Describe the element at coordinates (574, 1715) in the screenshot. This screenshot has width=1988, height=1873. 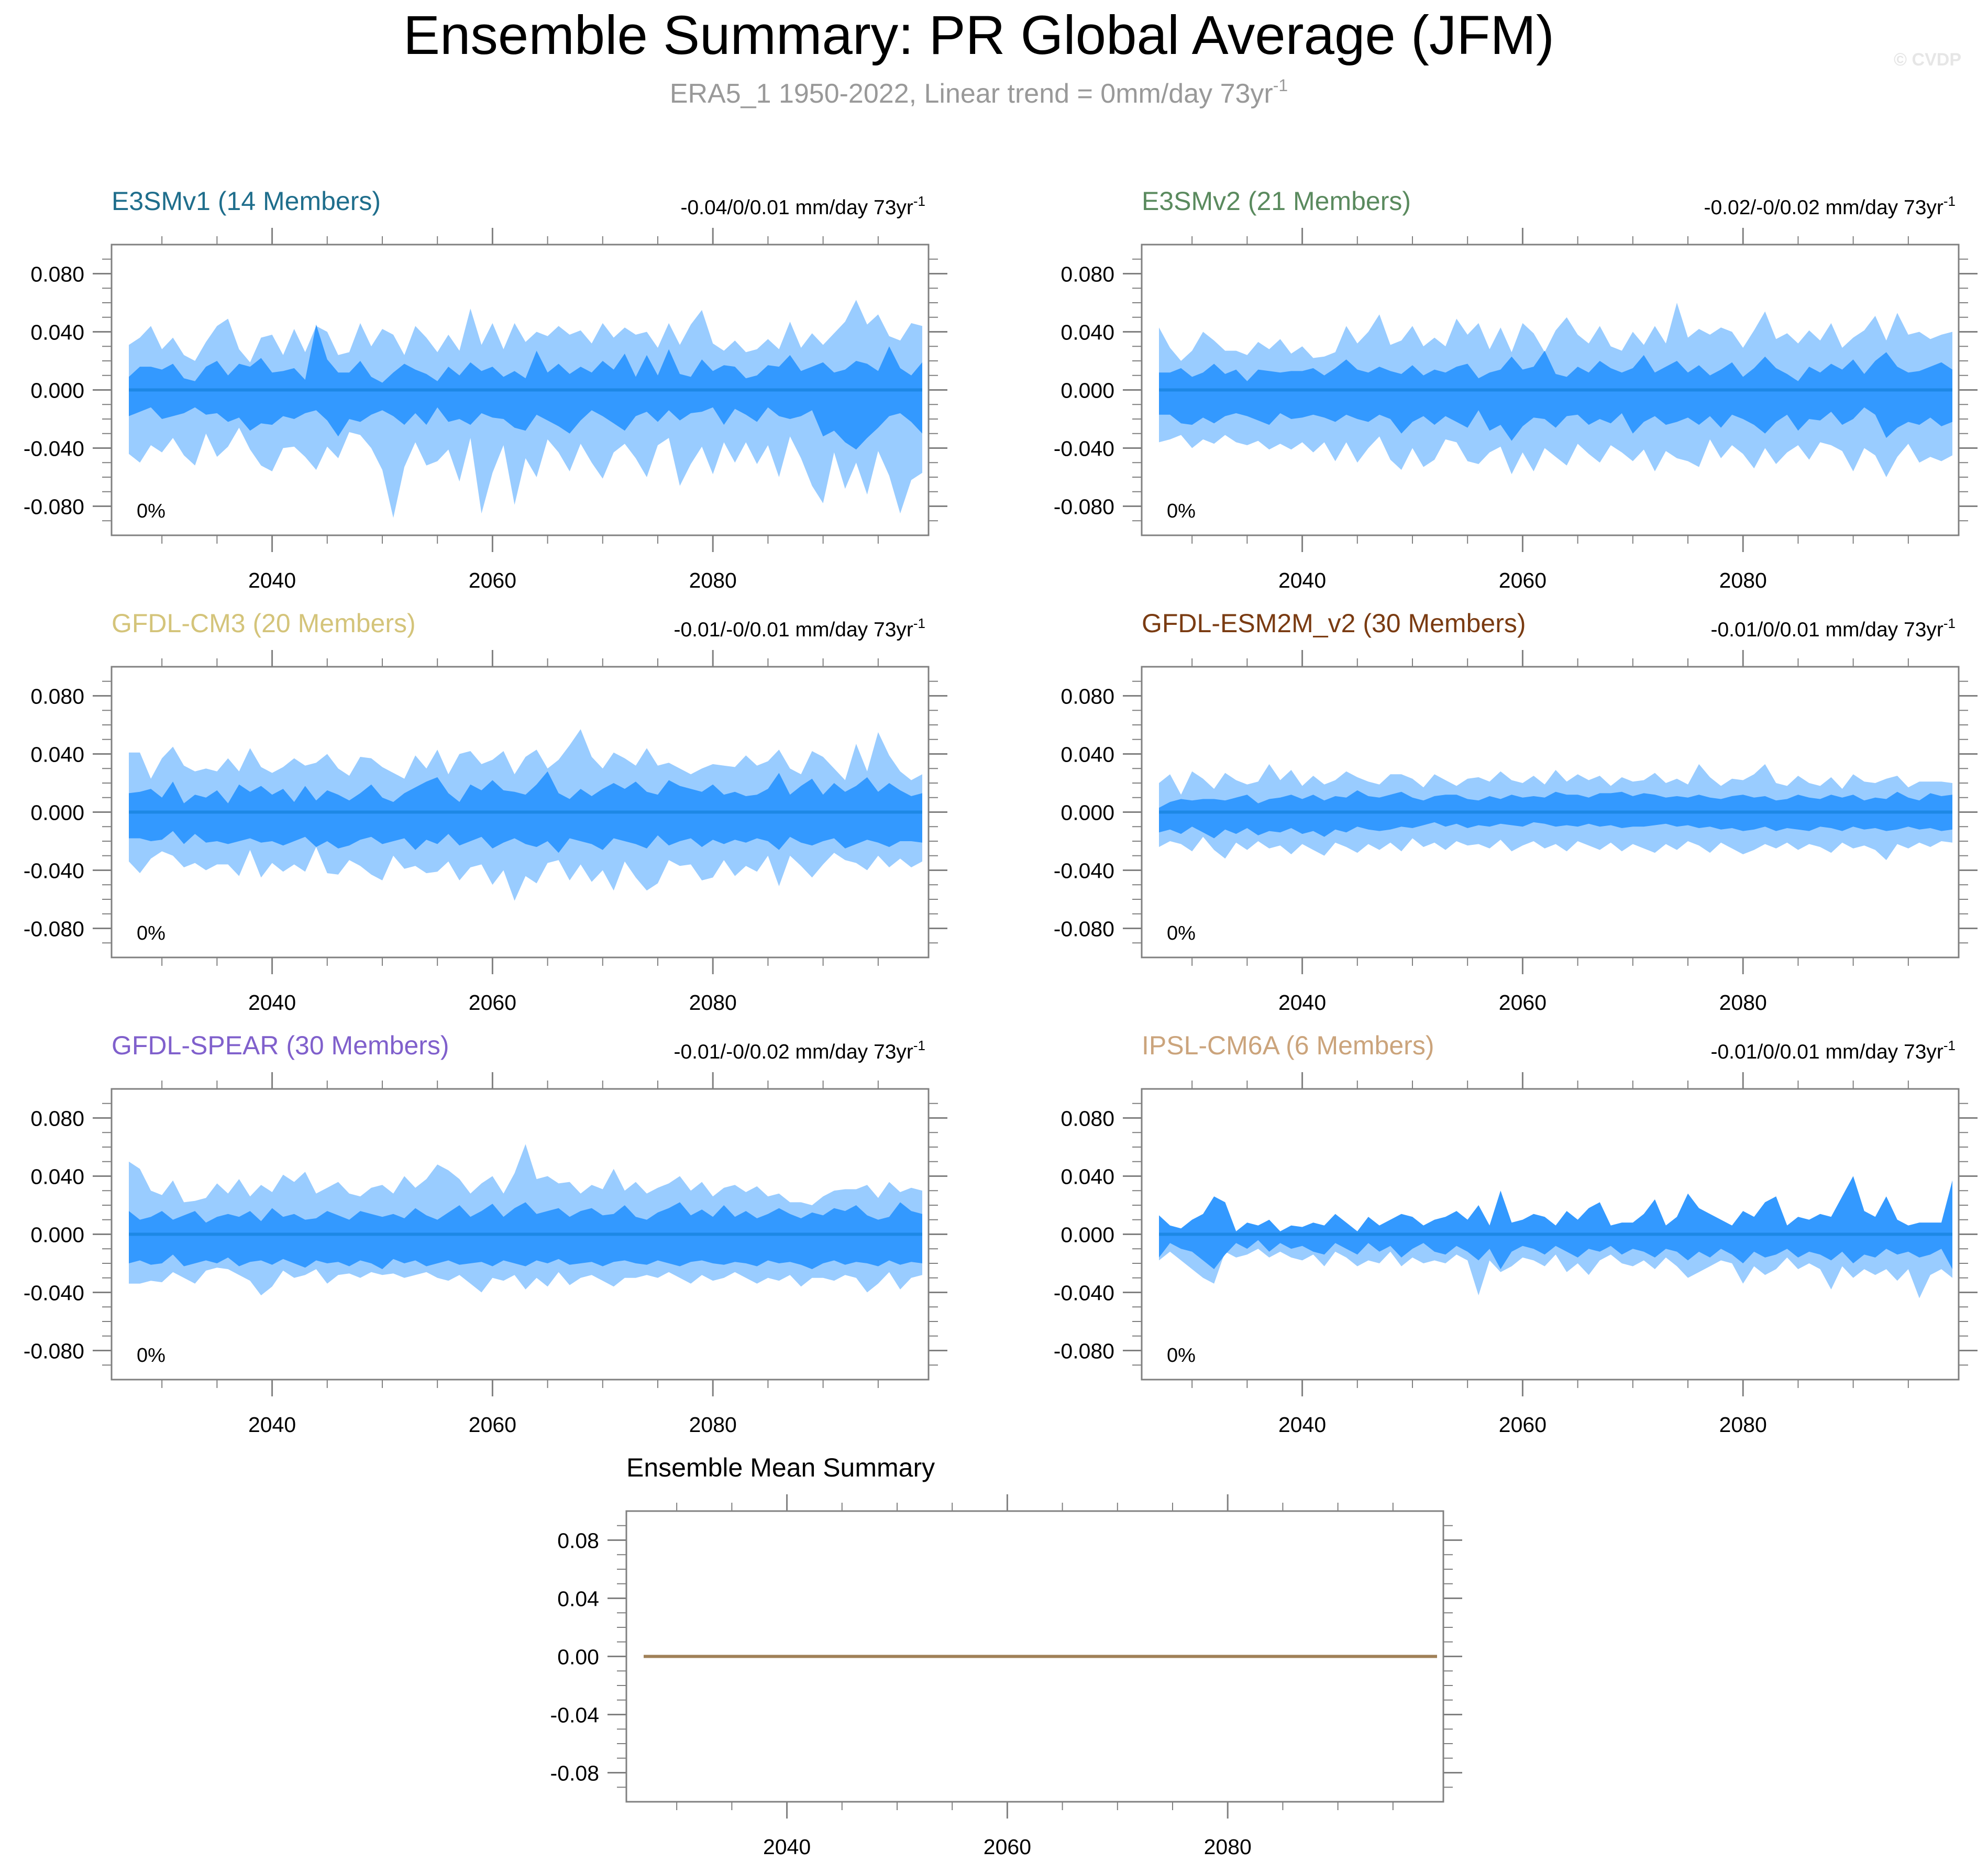
I see `y-tick-label: -0.04` at that location.